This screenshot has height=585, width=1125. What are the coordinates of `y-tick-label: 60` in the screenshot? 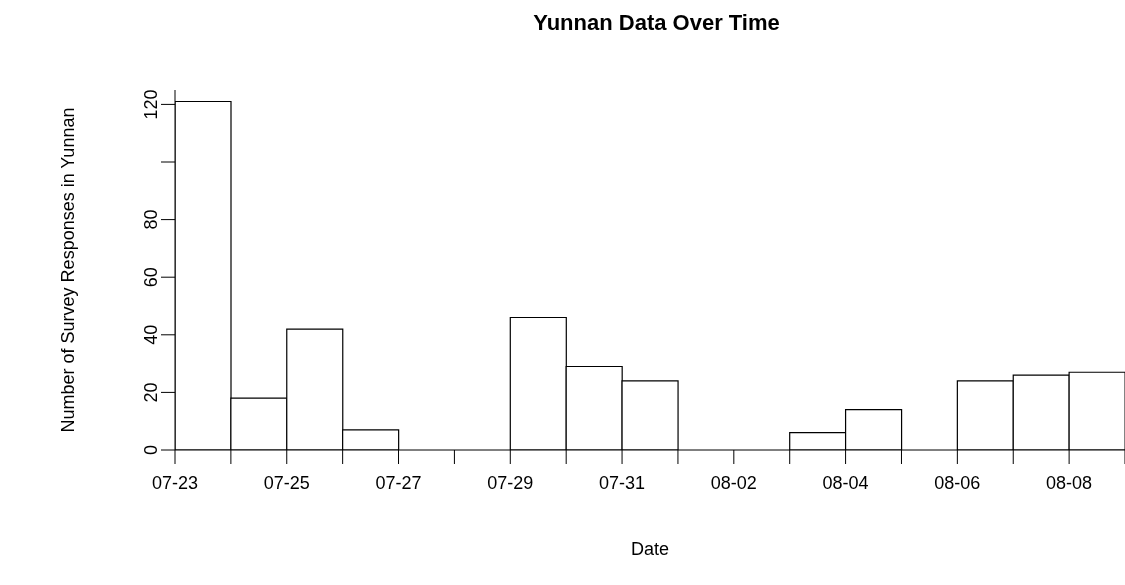 It's located at (151, 277).